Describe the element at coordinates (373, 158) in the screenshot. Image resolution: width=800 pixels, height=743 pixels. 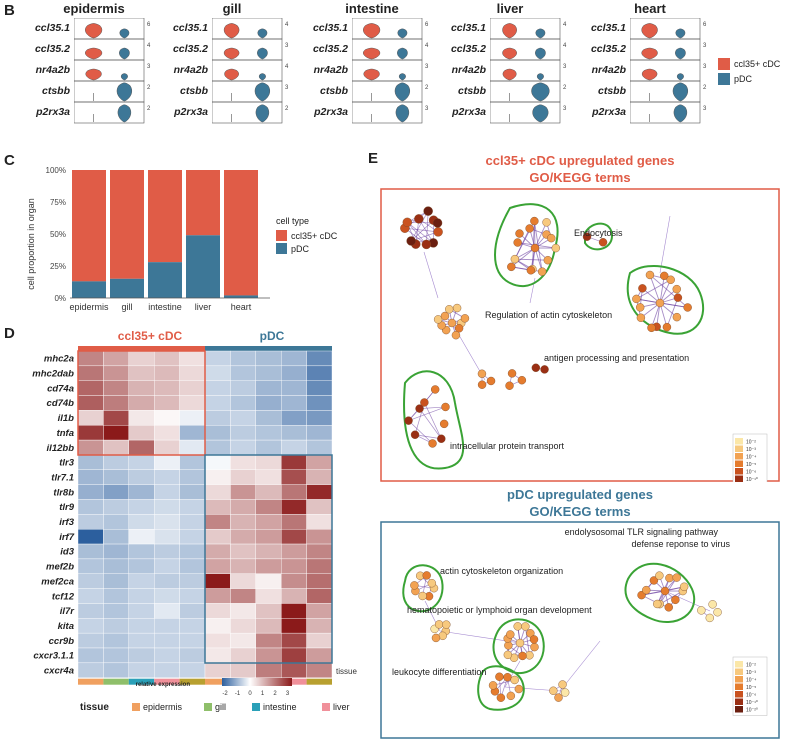
I see `panel-letter-e: E` at that location.